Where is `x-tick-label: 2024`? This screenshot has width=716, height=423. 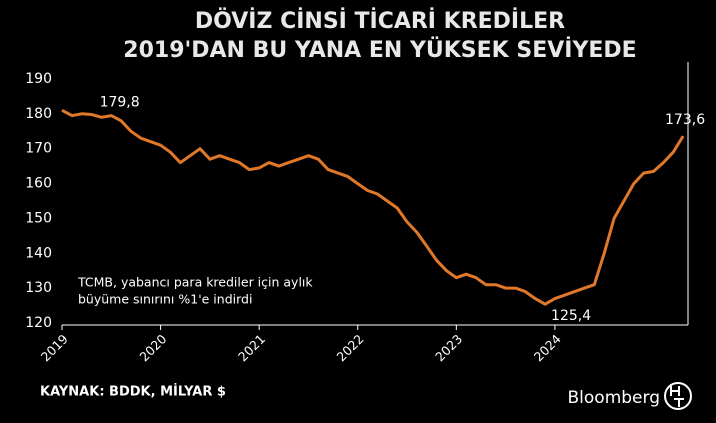 x-tick-label: 2024 is located at coordinates (547, 347).